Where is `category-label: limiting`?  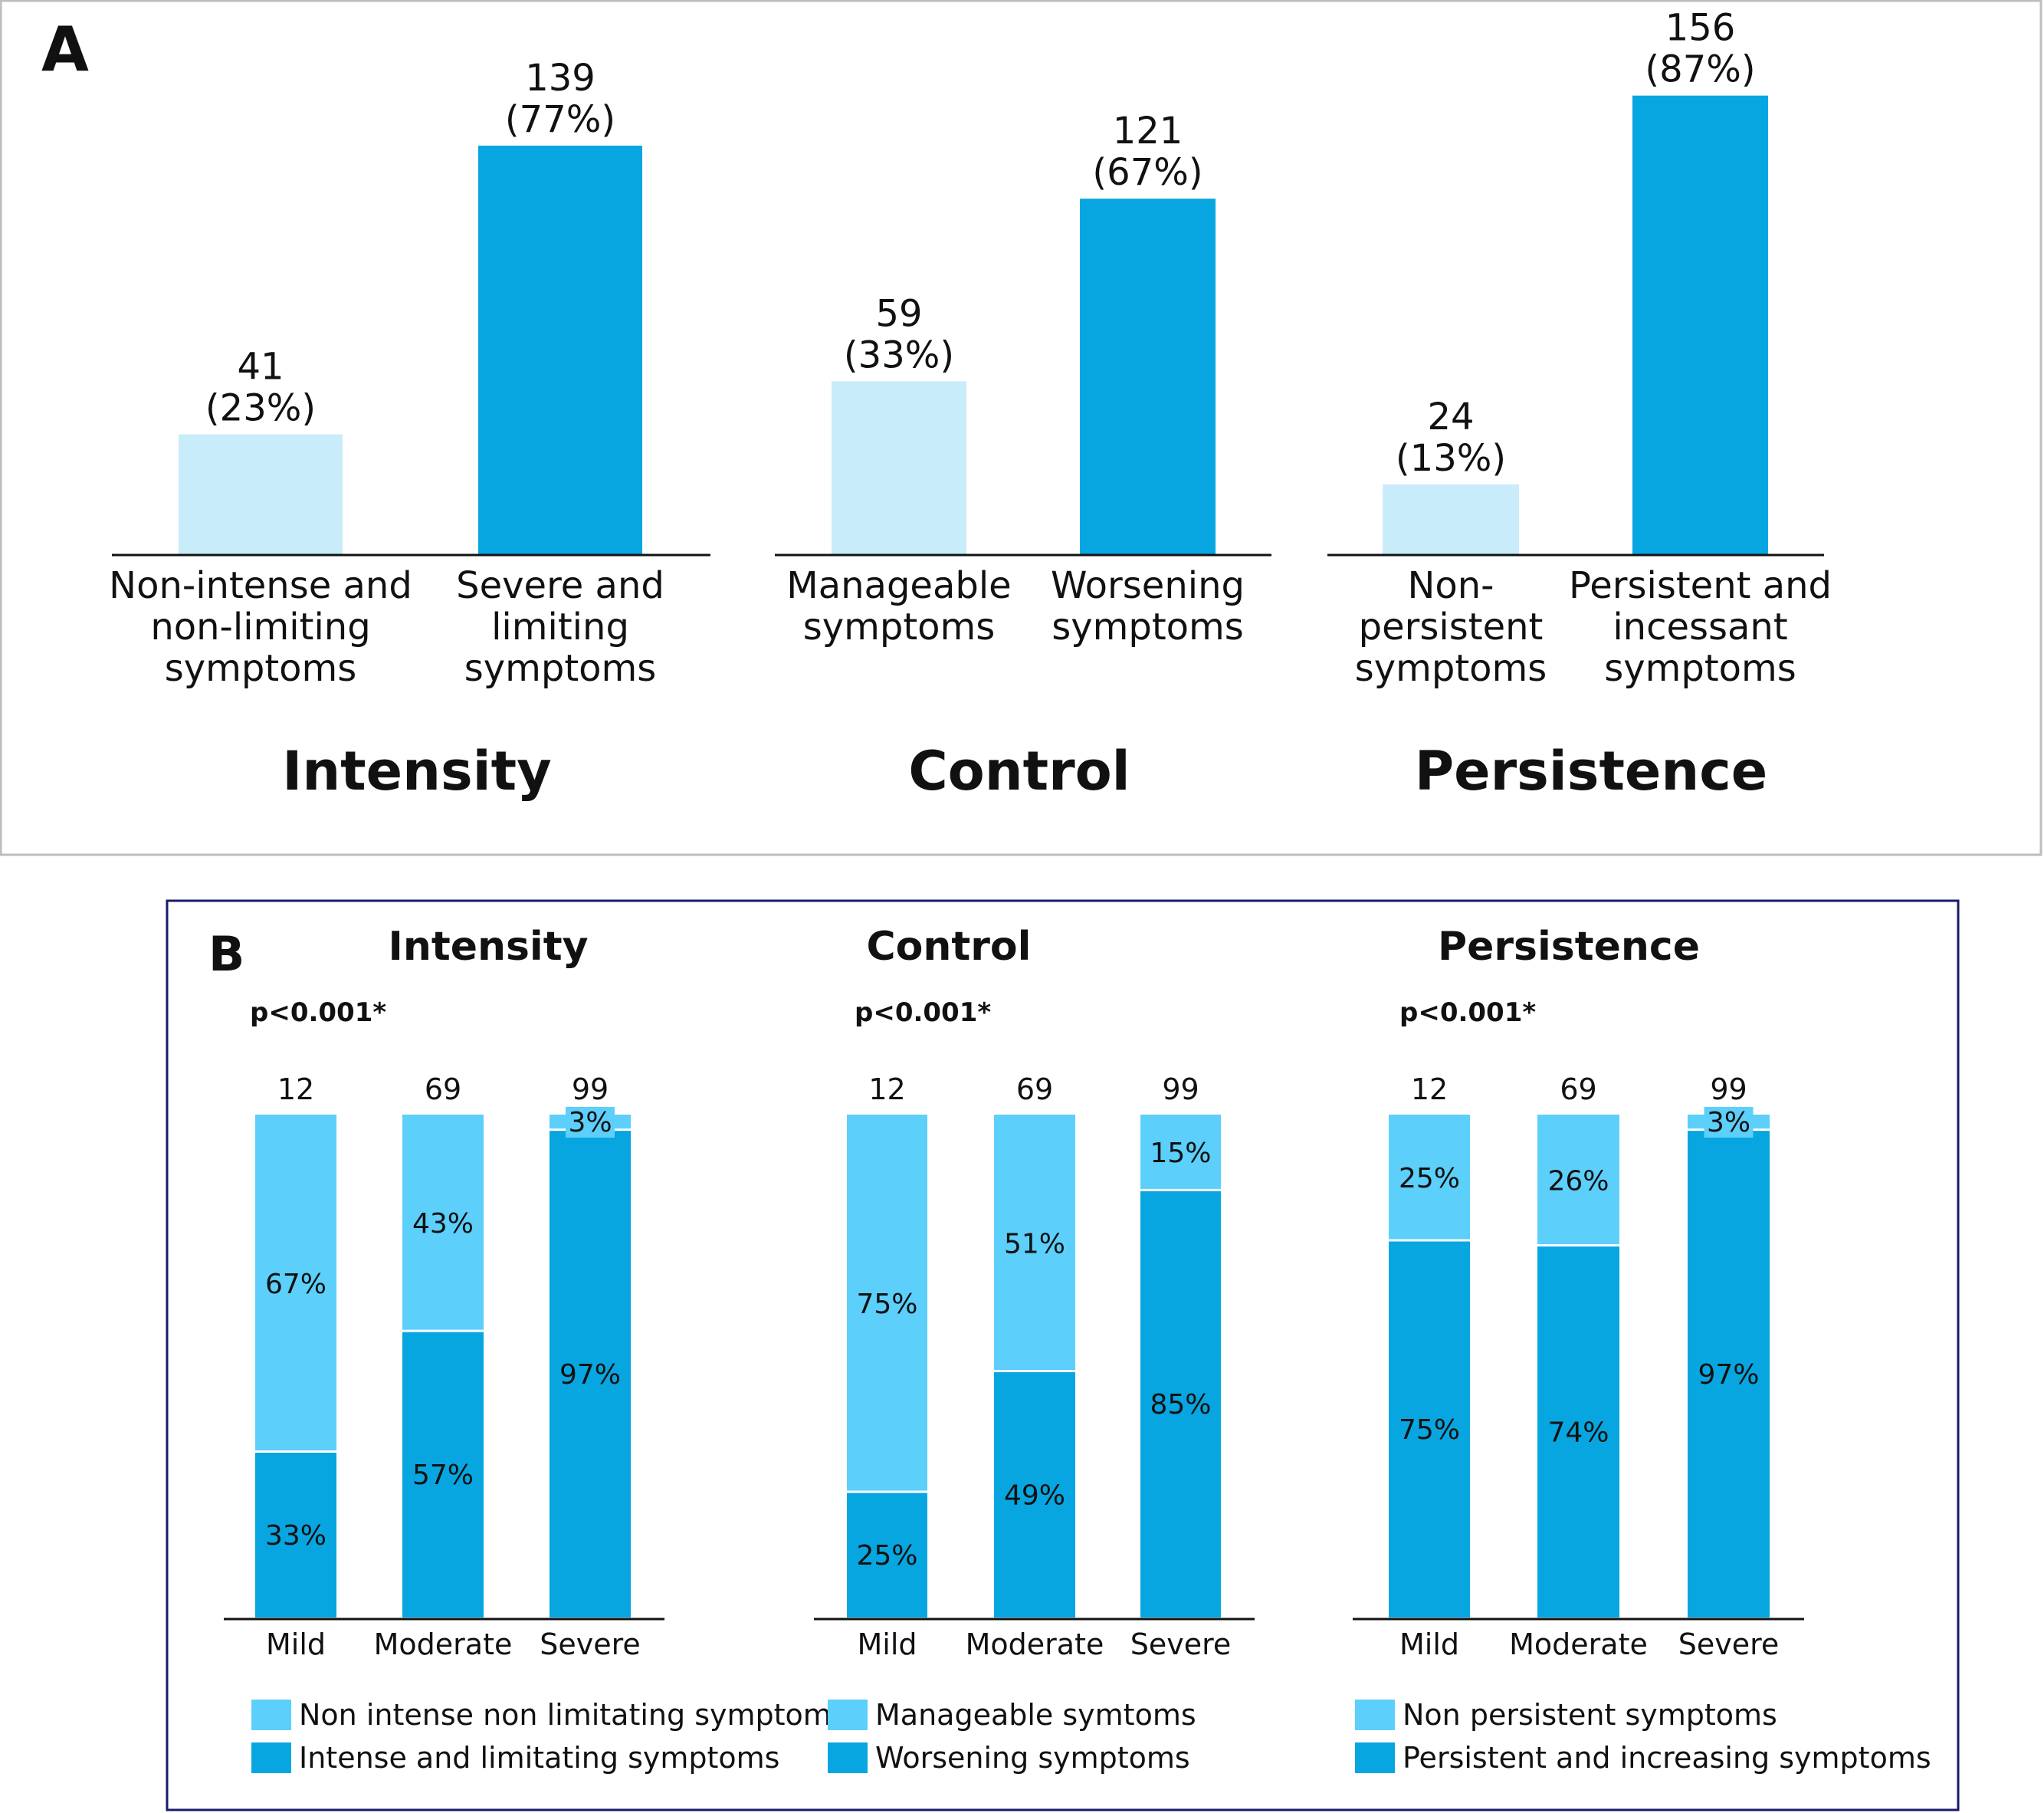
category-label: limiting is located at coordinates (560, 627).